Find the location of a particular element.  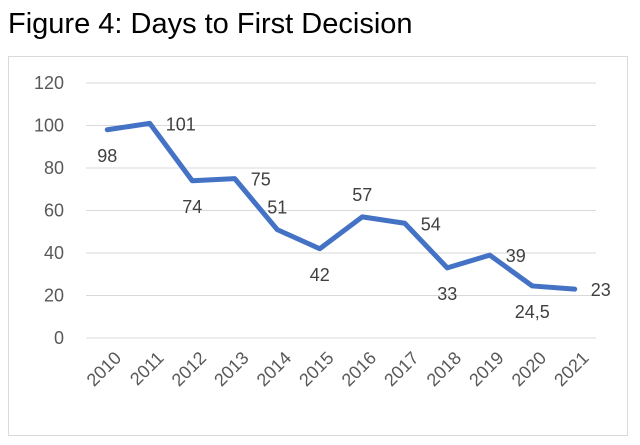

x-tick-label: 2012 is located at coordinates (189, 369).